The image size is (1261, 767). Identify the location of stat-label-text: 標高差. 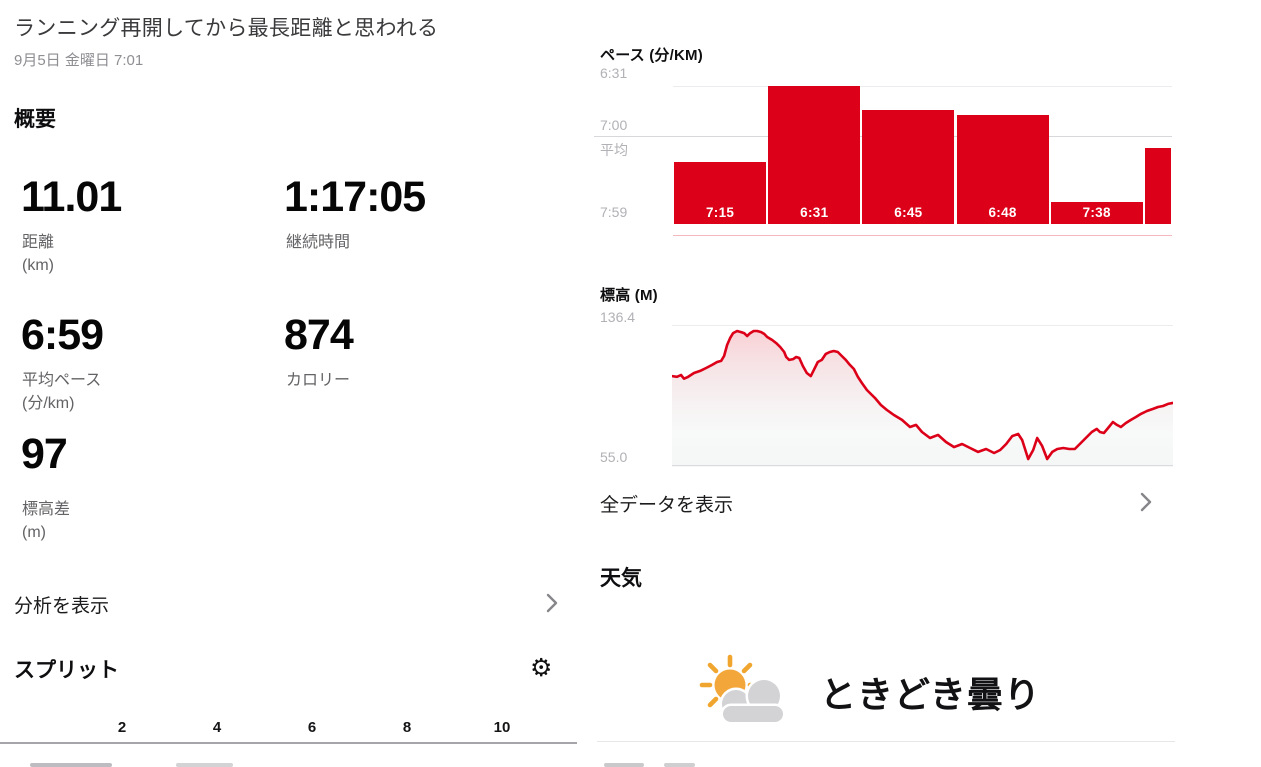
(46, 509).